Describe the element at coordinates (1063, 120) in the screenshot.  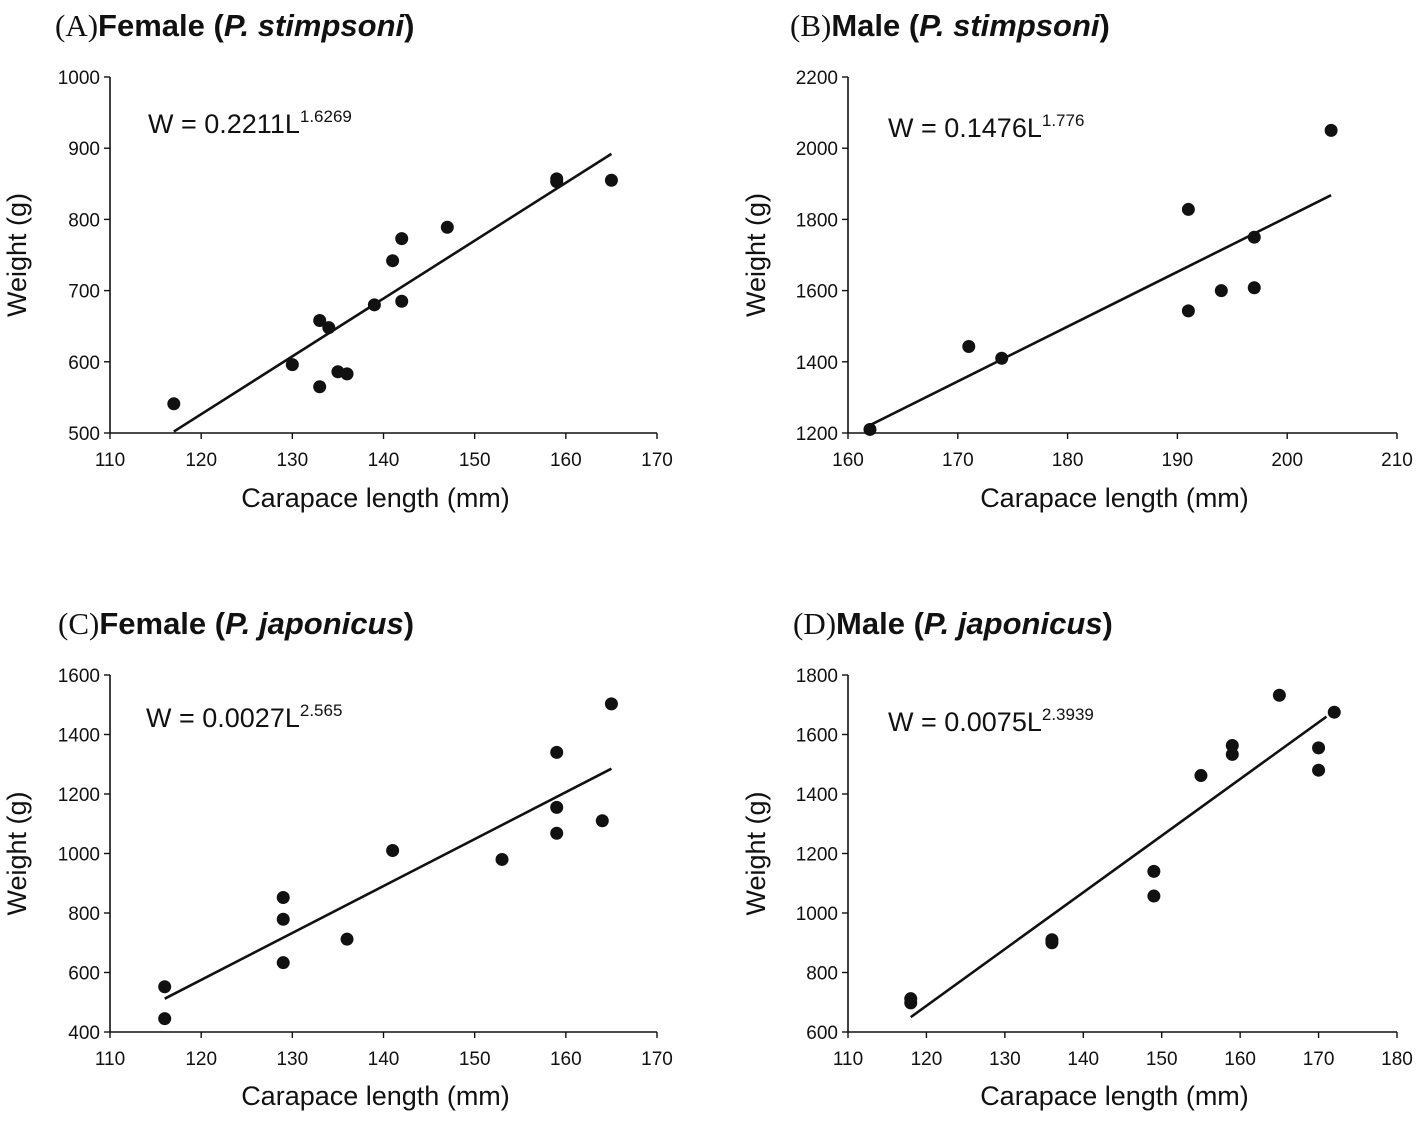
I see `equation-exponent: 1.776` at that location.